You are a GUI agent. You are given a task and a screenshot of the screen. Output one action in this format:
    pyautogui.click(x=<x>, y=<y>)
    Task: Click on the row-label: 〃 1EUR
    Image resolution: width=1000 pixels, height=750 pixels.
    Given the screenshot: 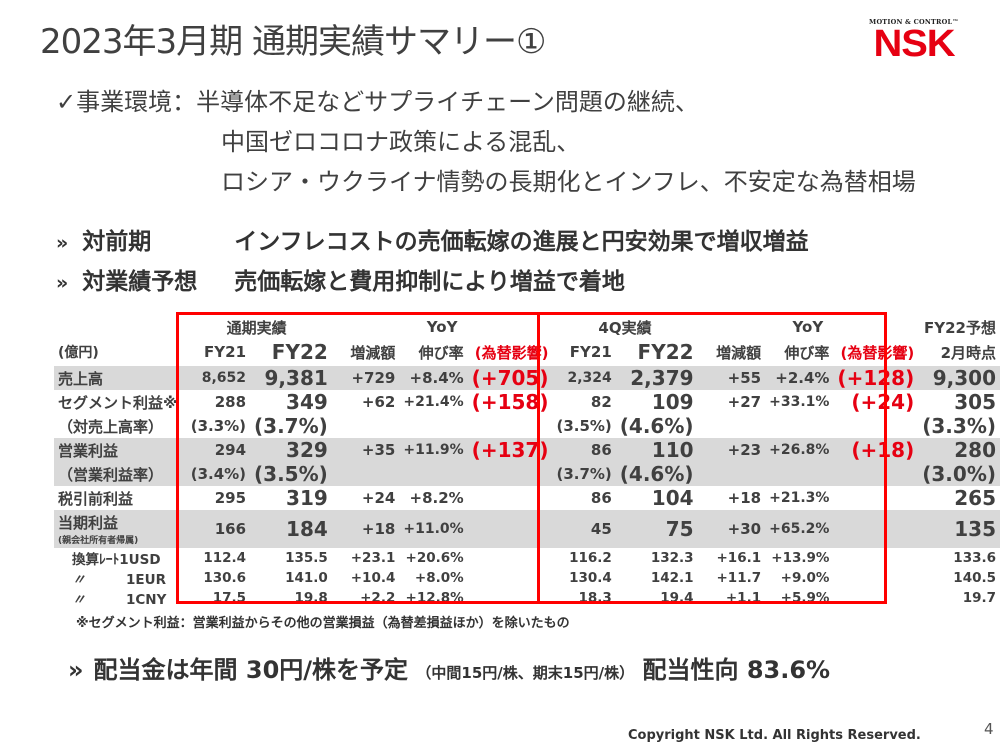 What is the action you would take?
    pyautogui.click(x=118, y=578)
    